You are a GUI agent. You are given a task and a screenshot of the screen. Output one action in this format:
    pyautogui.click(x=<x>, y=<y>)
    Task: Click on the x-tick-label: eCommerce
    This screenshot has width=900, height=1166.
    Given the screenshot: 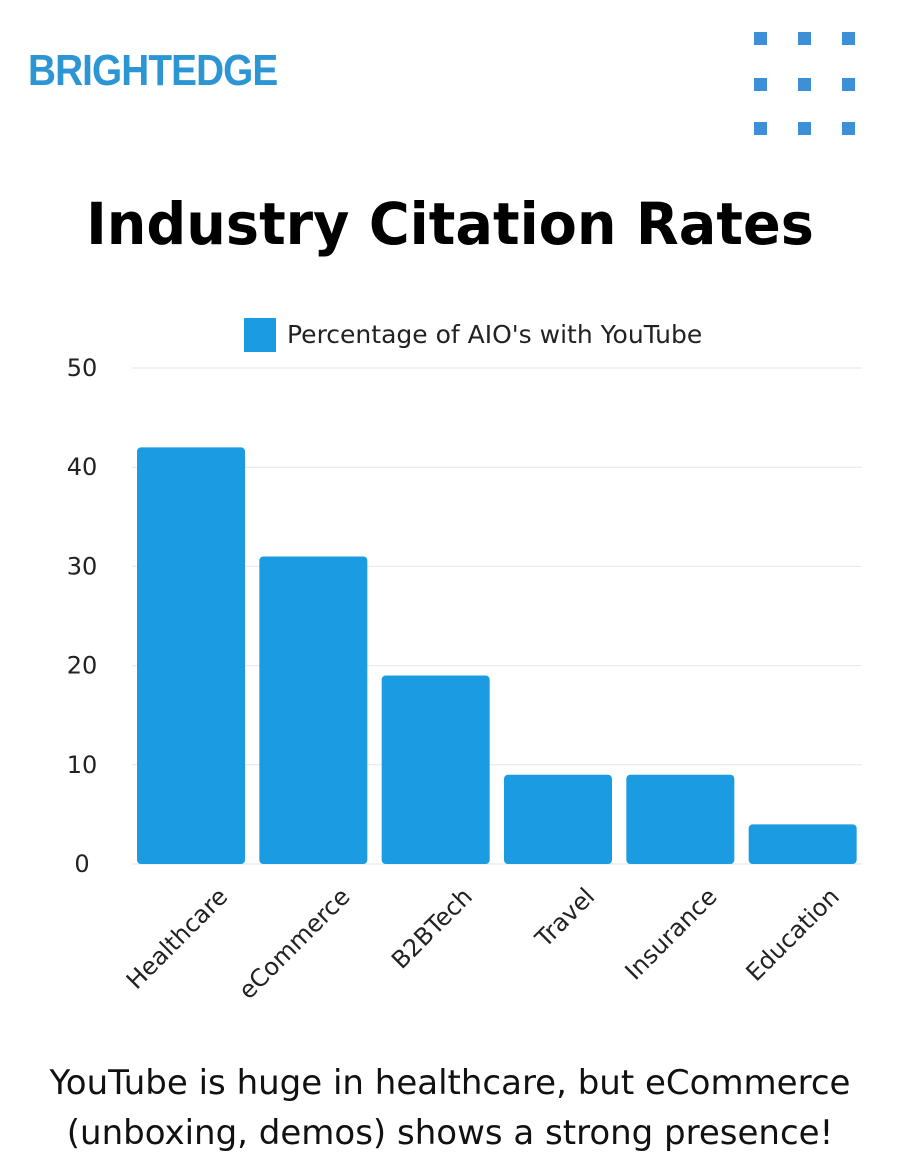 What is the action you would take?
    pyautogui.click(x=294, y=943)
    